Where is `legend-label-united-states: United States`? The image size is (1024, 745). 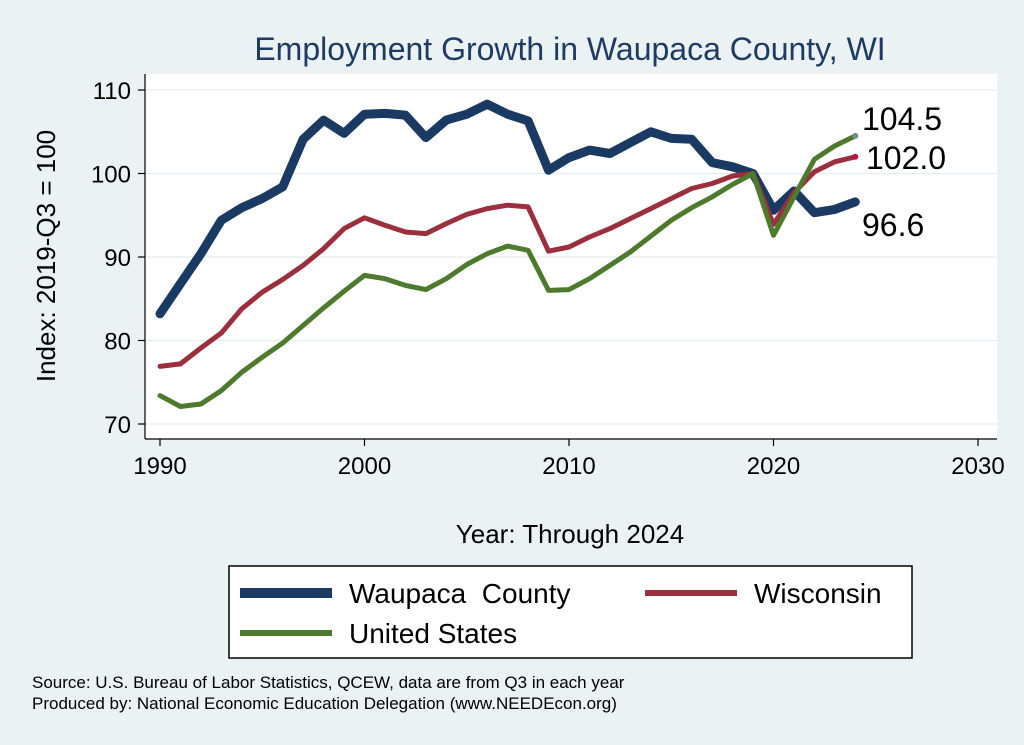
legend-label-united-states: United States is located at coordinates (433, 633).